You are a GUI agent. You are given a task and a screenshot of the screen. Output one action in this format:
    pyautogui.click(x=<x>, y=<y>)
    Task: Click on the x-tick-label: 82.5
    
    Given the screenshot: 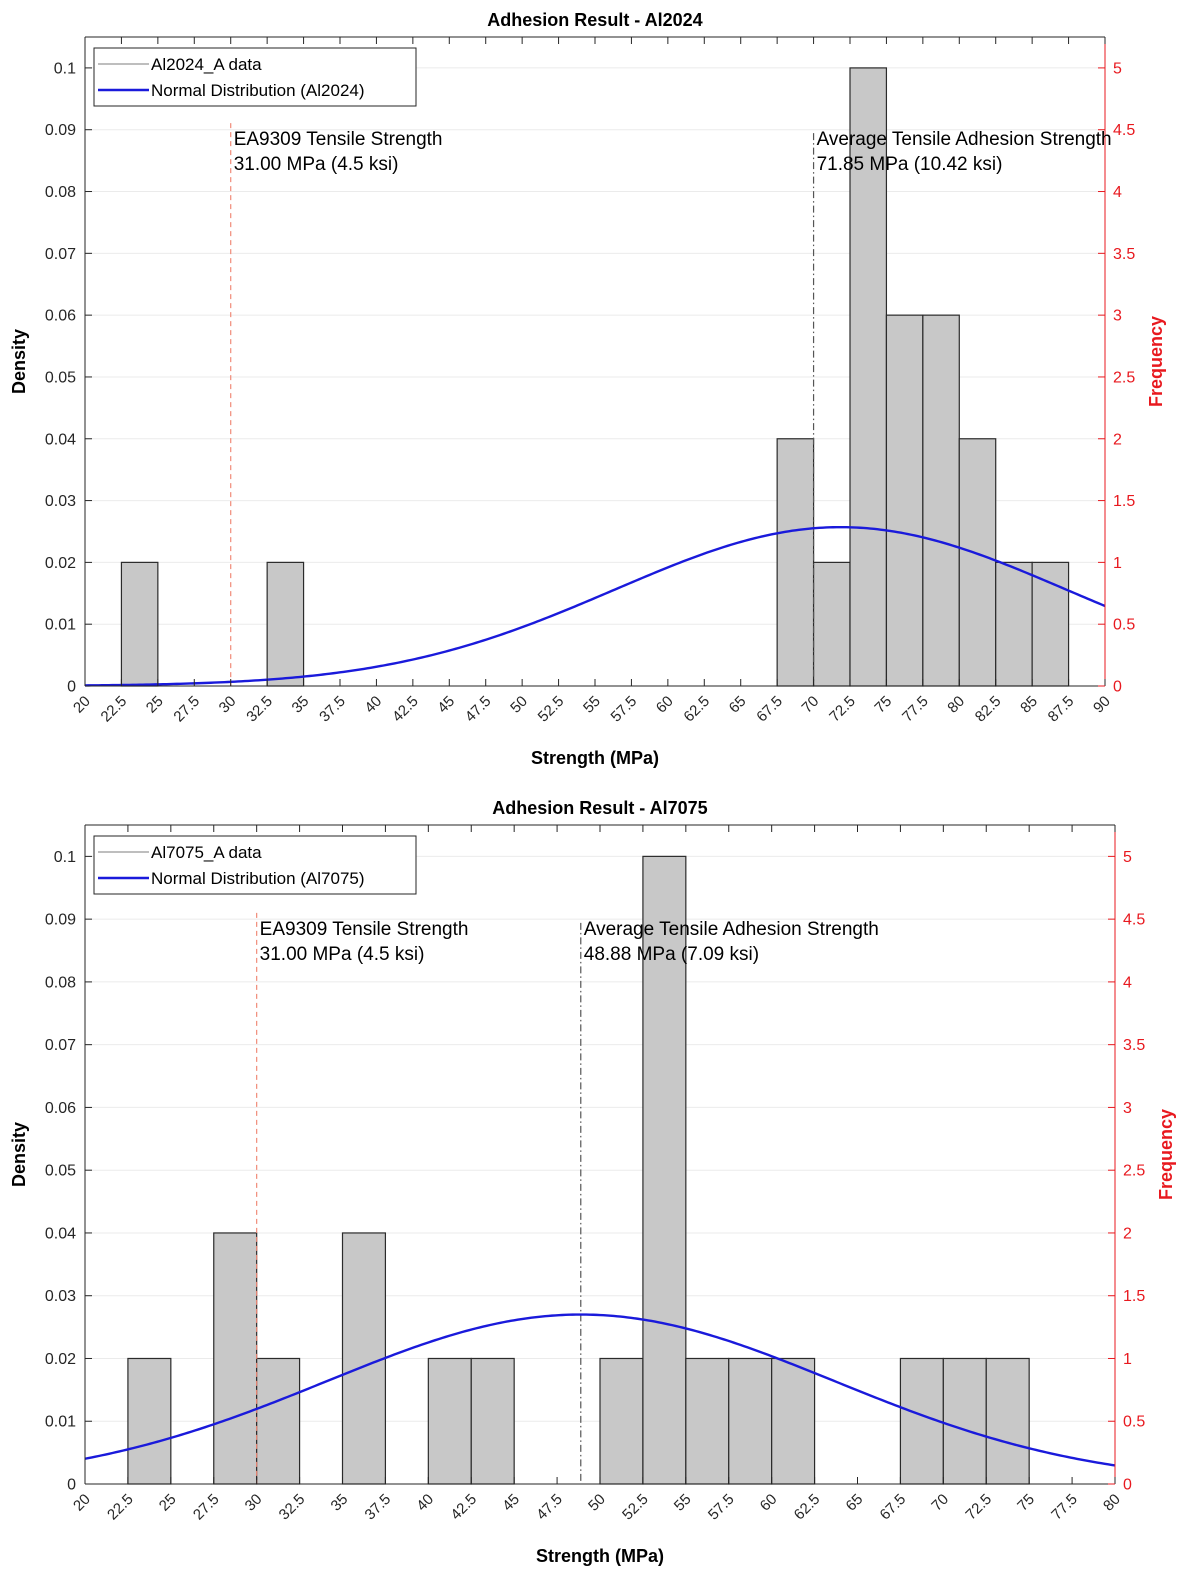 What is the action you would take?
    pyautogui.click(x=988, y=709)
    